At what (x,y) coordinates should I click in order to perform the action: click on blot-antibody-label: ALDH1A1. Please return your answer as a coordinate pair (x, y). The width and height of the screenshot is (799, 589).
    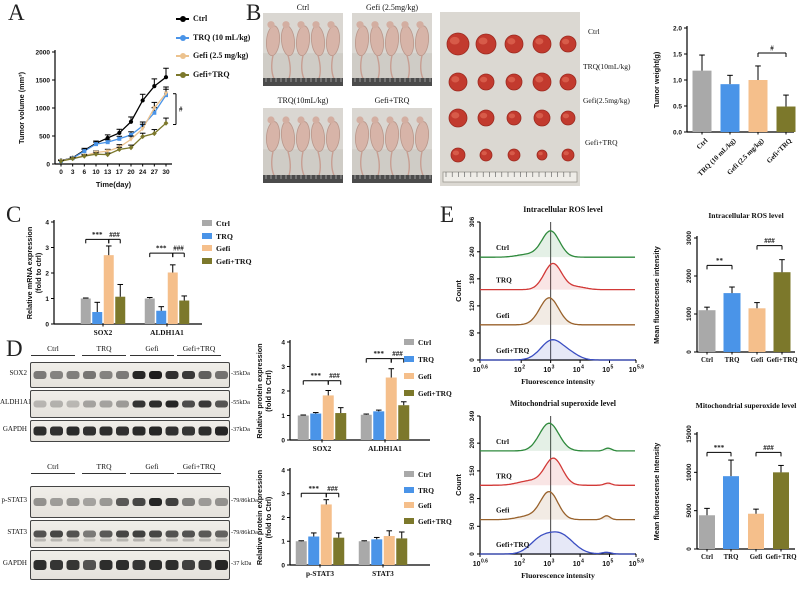
    Looking at the image, I should click on (16, 402).